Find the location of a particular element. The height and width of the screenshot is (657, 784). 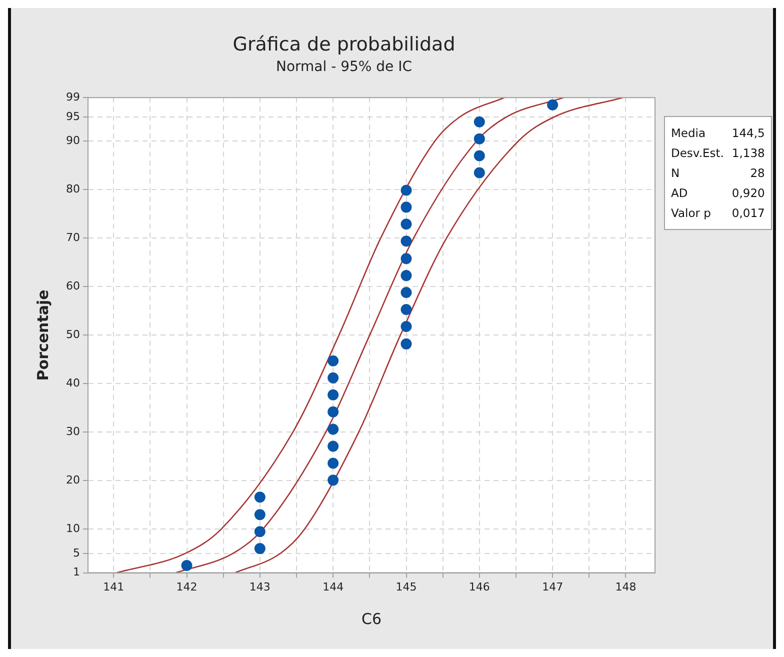

y-tick-label: 40 is located at coordinates (73, 383).